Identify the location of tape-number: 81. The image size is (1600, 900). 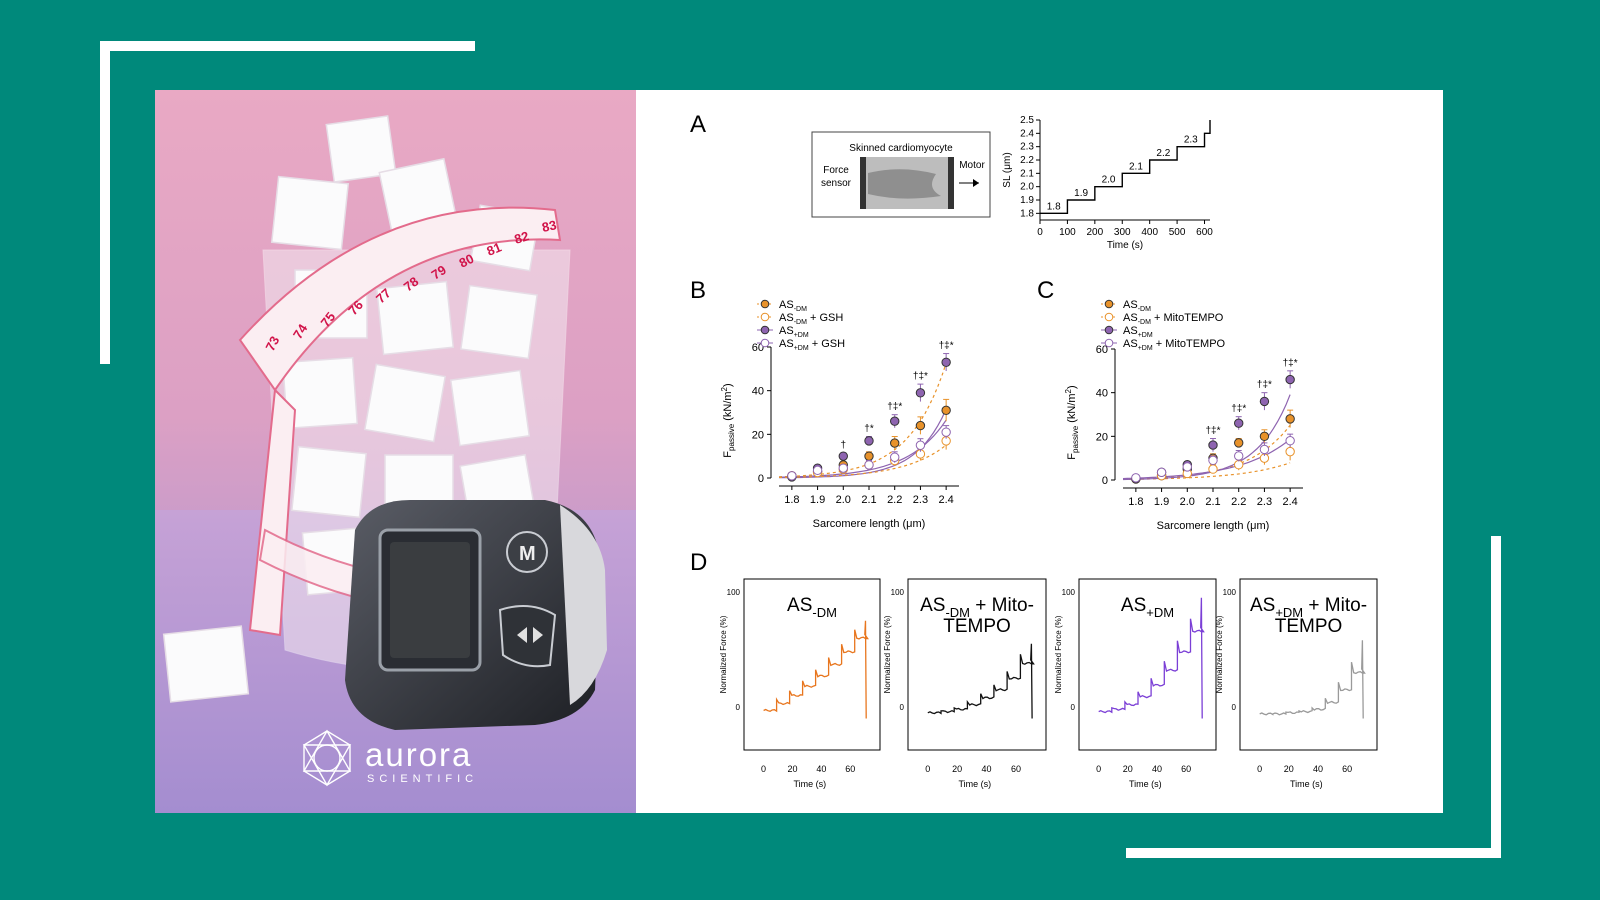
(494, 248).